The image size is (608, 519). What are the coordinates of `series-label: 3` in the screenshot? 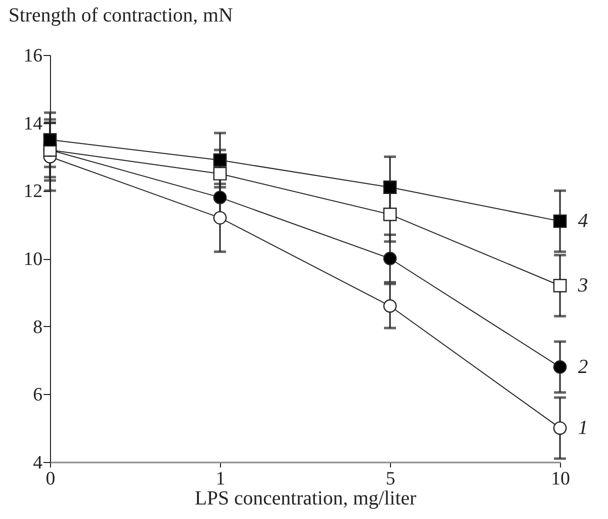 It's located at (582, 285).